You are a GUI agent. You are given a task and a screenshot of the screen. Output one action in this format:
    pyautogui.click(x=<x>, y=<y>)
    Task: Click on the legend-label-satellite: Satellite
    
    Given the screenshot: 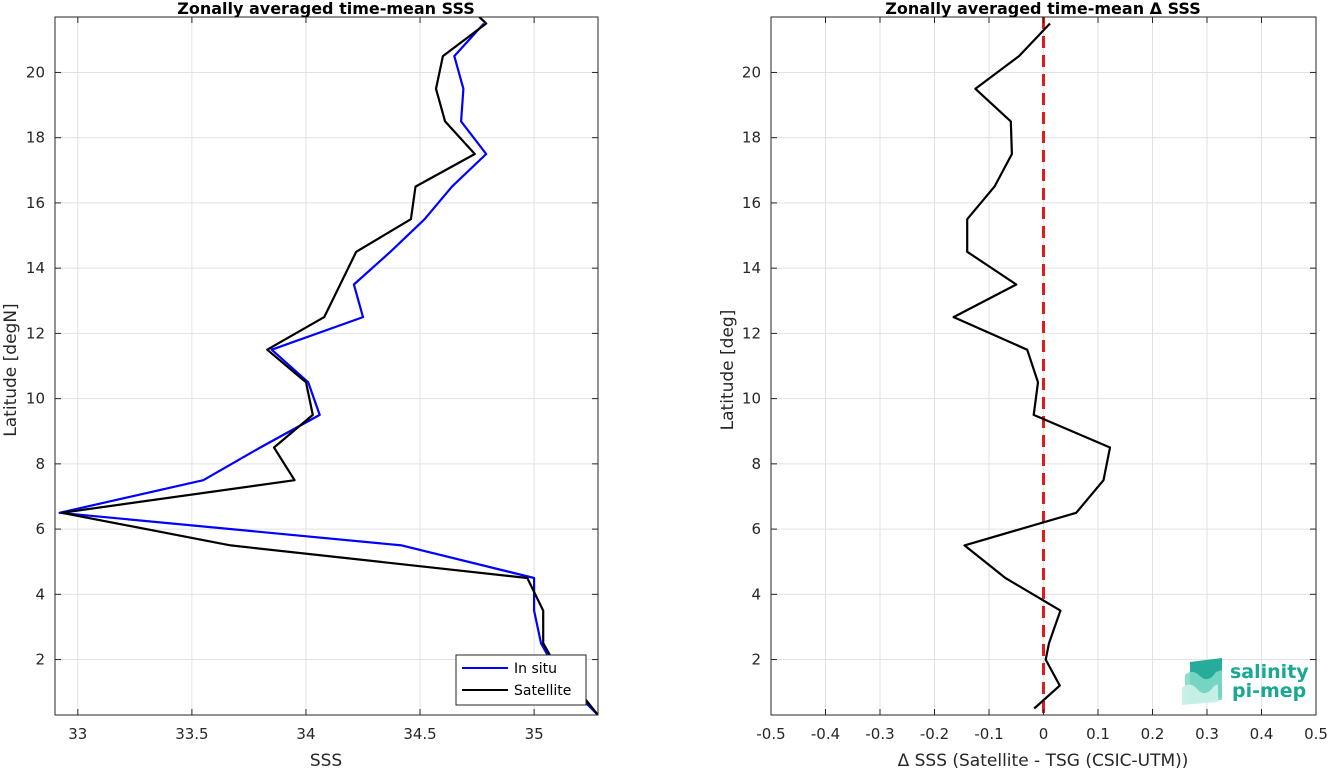 What is the action you would take?
    pyautogui.click(x=542, y=691)
    